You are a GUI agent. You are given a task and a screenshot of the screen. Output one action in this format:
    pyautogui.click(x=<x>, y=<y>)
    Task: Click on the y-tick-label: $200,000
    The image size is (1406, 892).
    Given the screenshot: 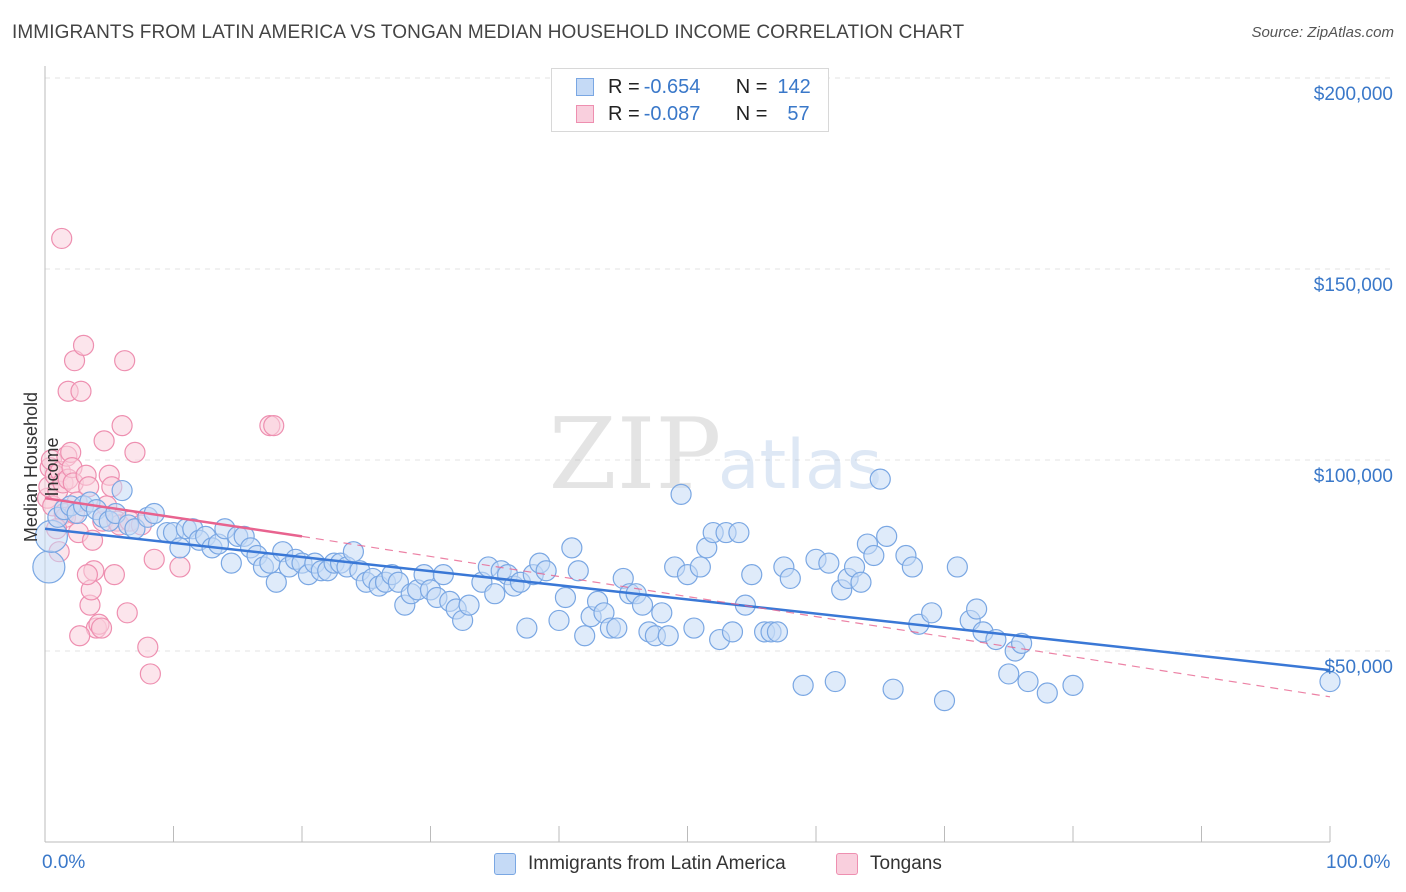 What is the action you would take?
    pyautogui.click(x=1353, y=94)
    